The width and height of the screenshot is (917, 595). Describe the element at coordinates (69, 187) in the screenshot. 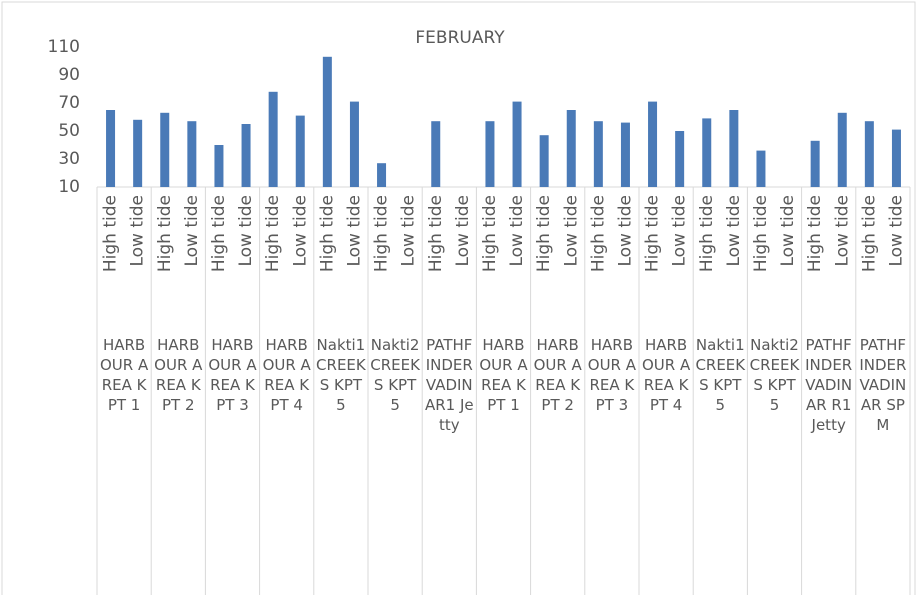

I see `y-tick-label: 10` at that location.